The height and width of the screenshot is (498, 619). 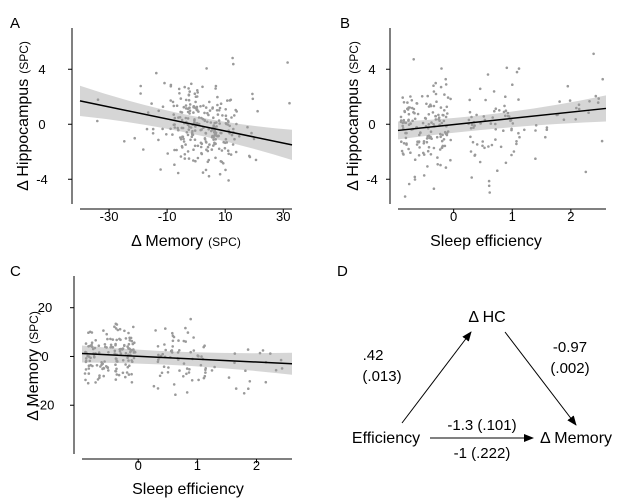 I want to click on panel-a-xlabel: Δ Memory (SPC), so click(x=186, y=241).